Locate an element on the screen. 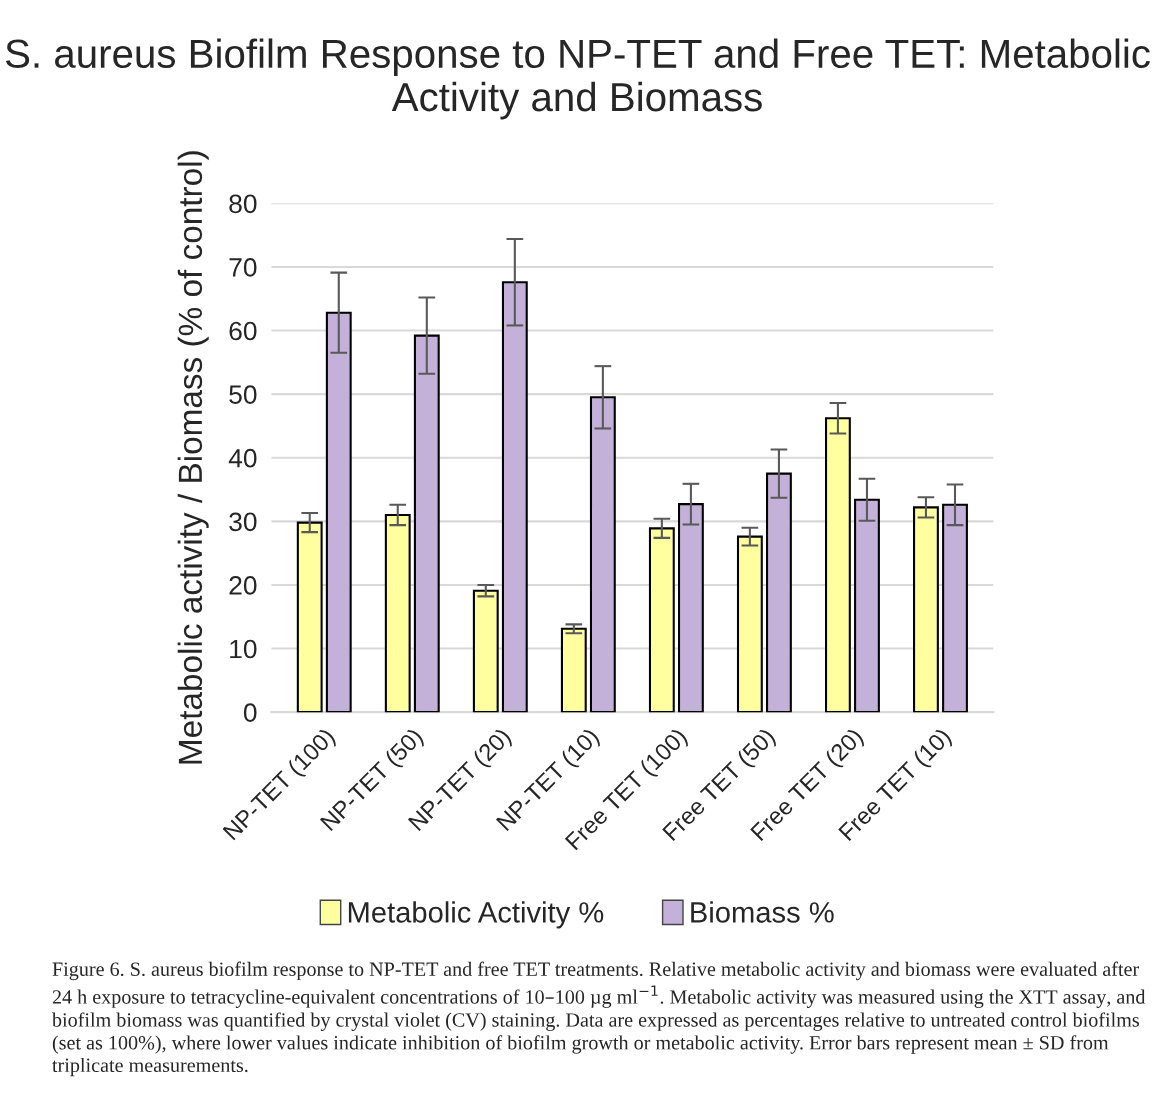  y-tick-label: 50 is located at coordinates (243, 394).